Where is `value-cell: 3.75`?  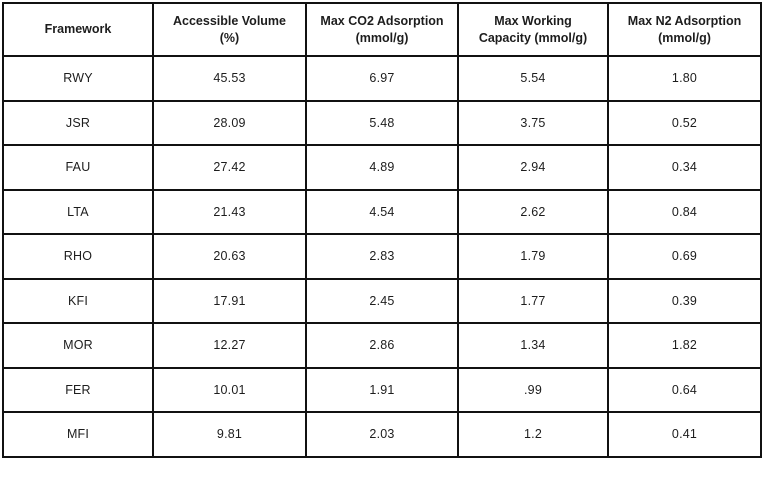
value-cell: 3.75 is located at coordinates (533, 122).